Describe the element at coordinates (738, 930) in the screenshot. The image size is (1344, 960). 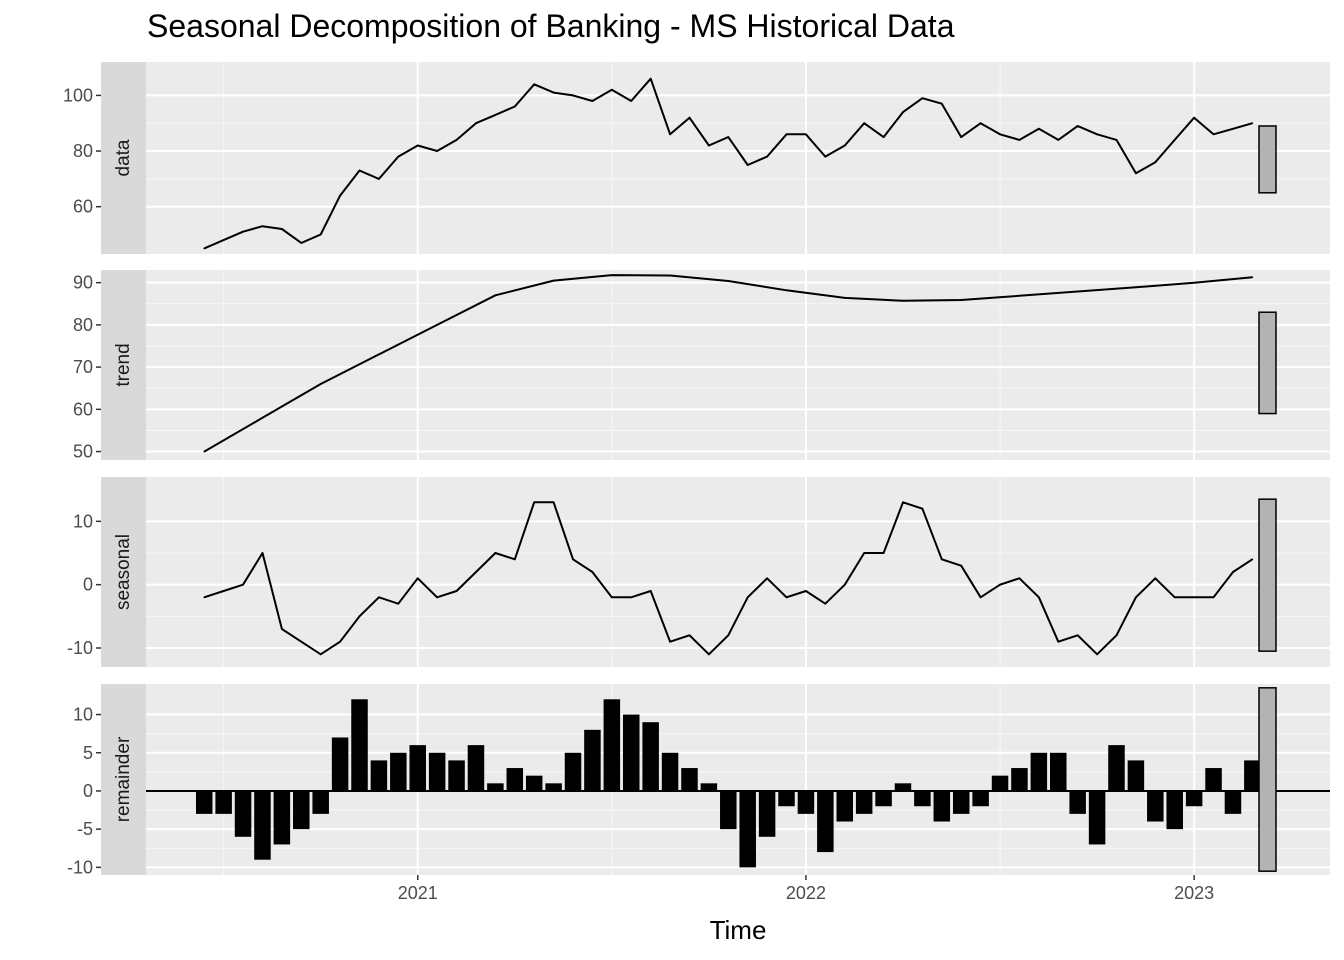
I see `x-axis-label: Time` at that location.